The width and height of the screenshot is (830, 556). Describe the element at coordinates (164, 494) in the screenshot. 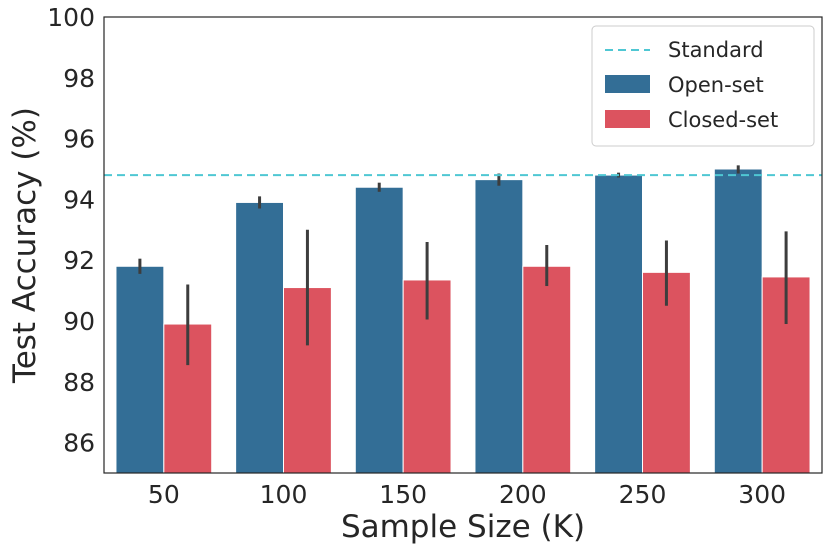

I see `x-tick-50: 50` at that location.